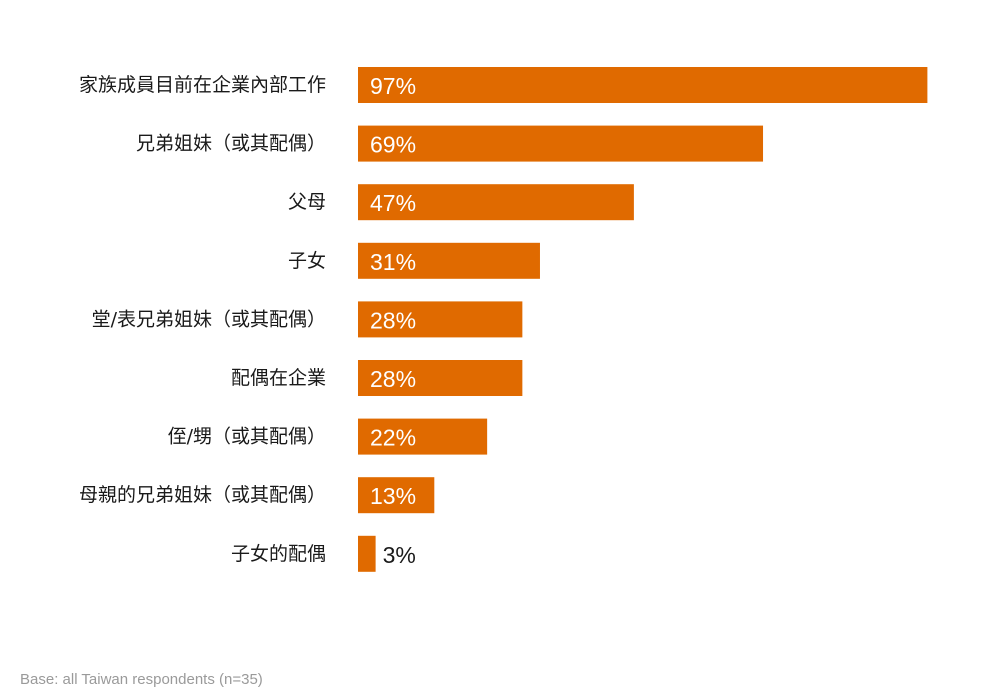 This screenshot has width=1000, height=698. What do you see at coordinates (209, 319) in the screenshot?
I see `category-label: 堂/表兄弟姐妹（或其配偶）` at bounding box center [209, 319].